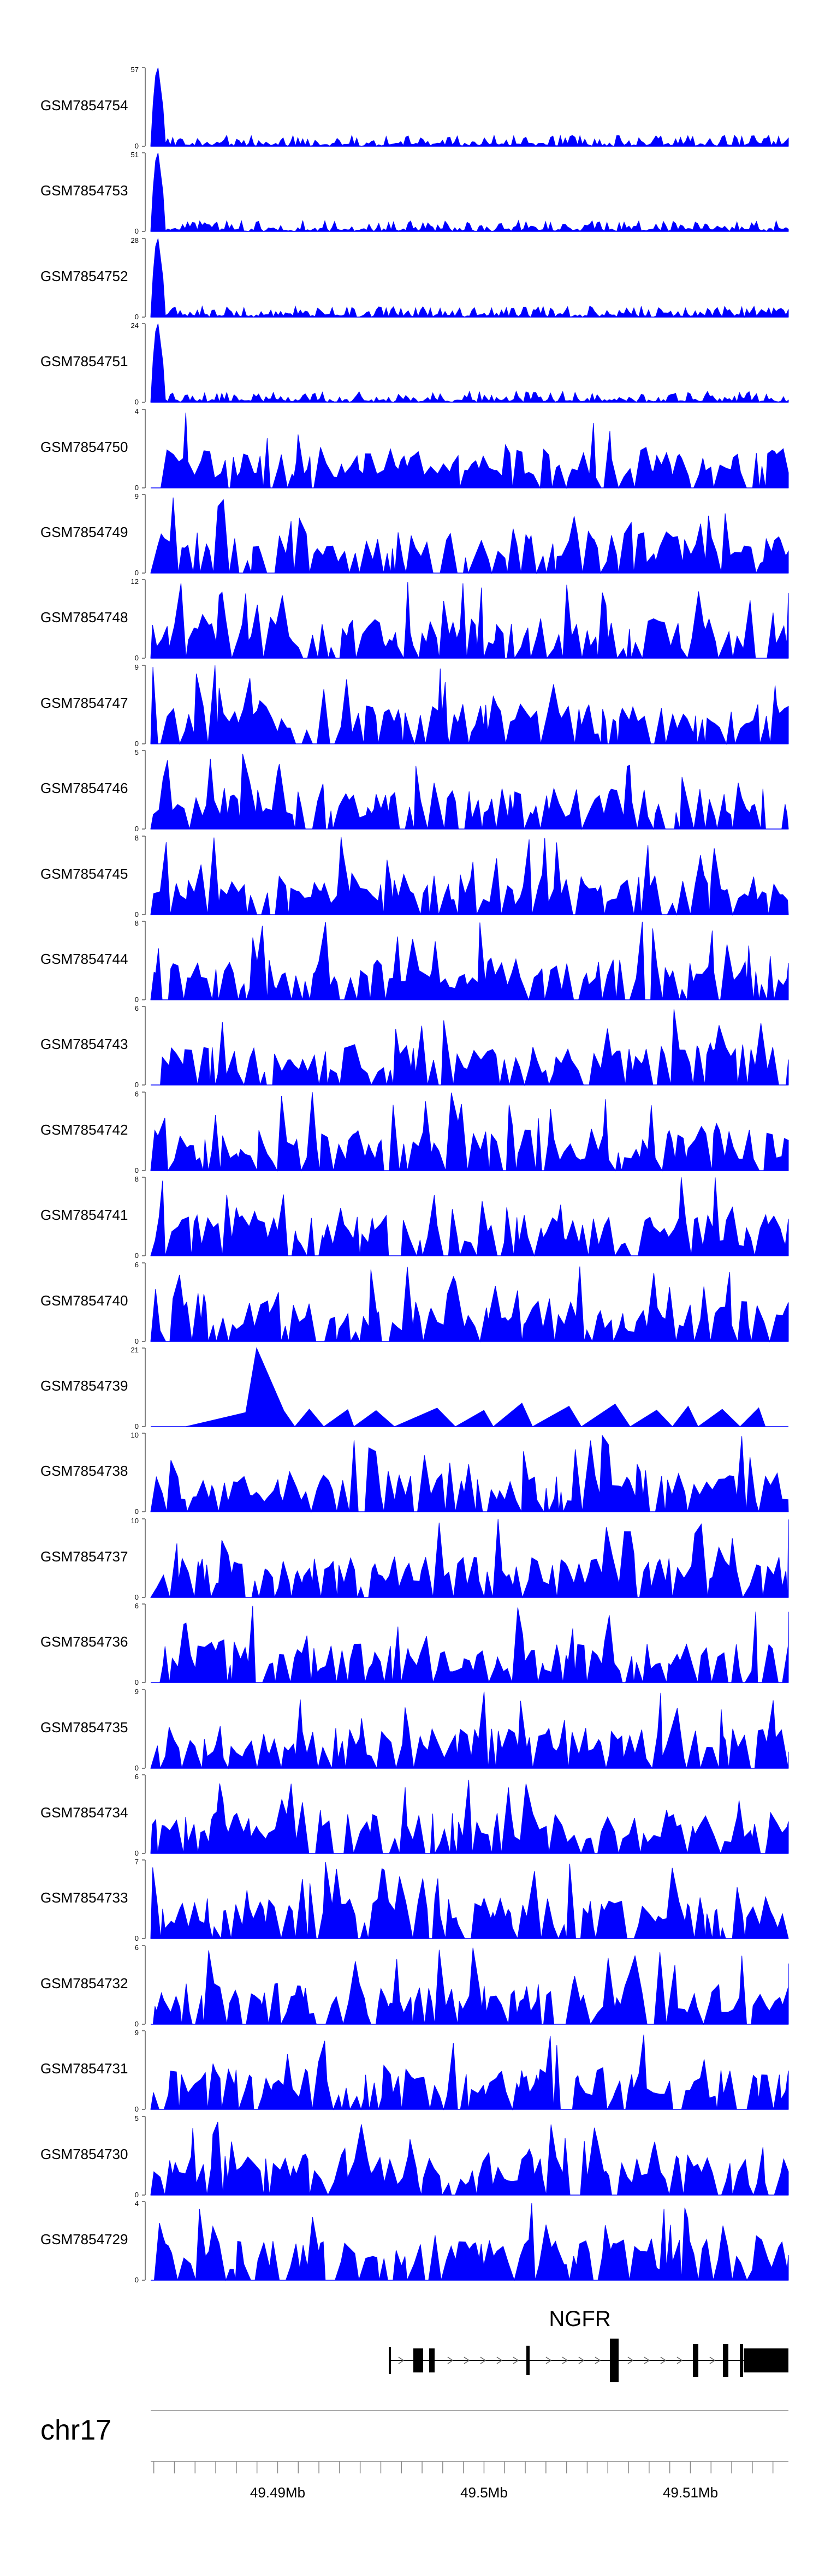  I want to click on track-label: GSM7854729, so click(84, 2239).